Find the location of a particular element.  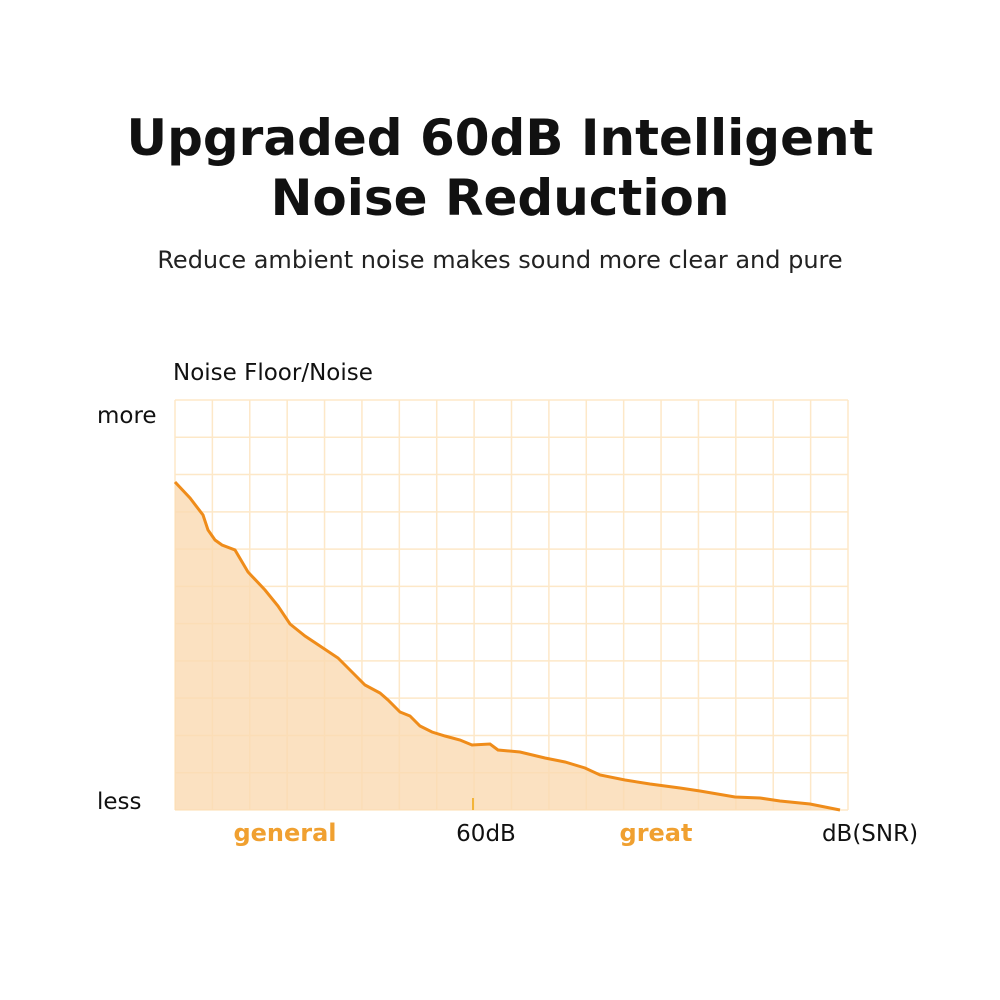

title-line: Noise Reduction is located at coordinates (500, 198).